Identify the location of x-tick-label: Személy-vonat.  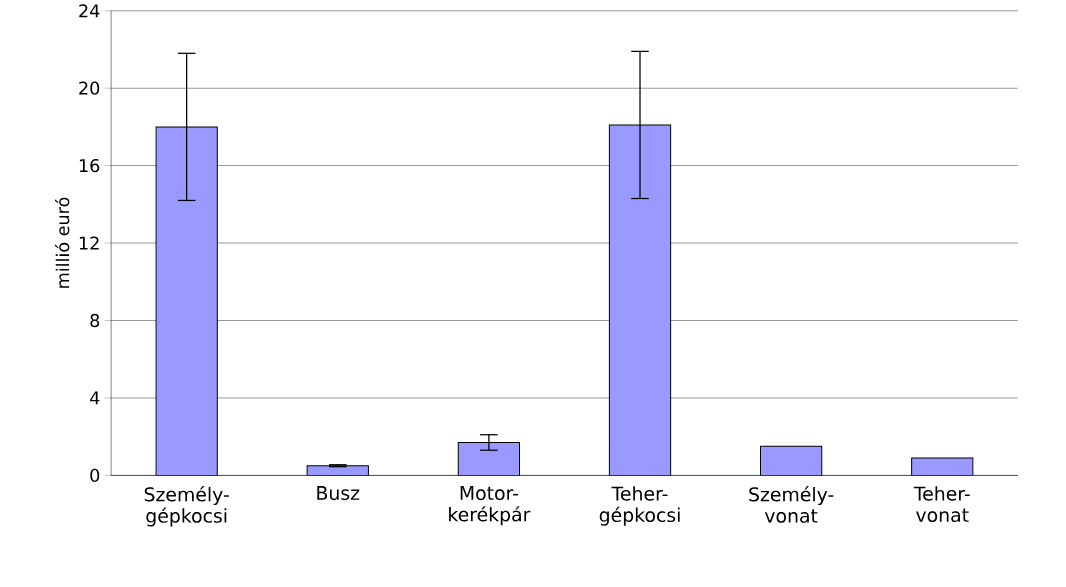
(791, 504).